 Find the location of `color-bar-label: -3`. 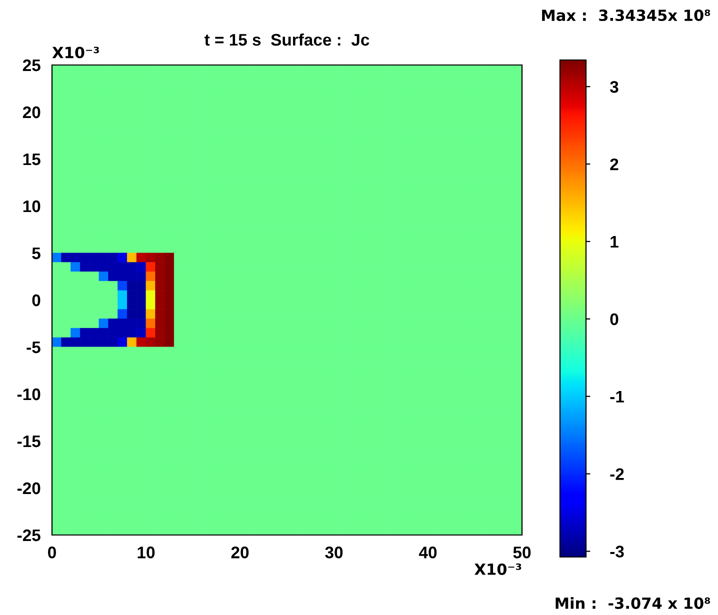

color-bar-label: -3 is located at coordinates (617, 552).